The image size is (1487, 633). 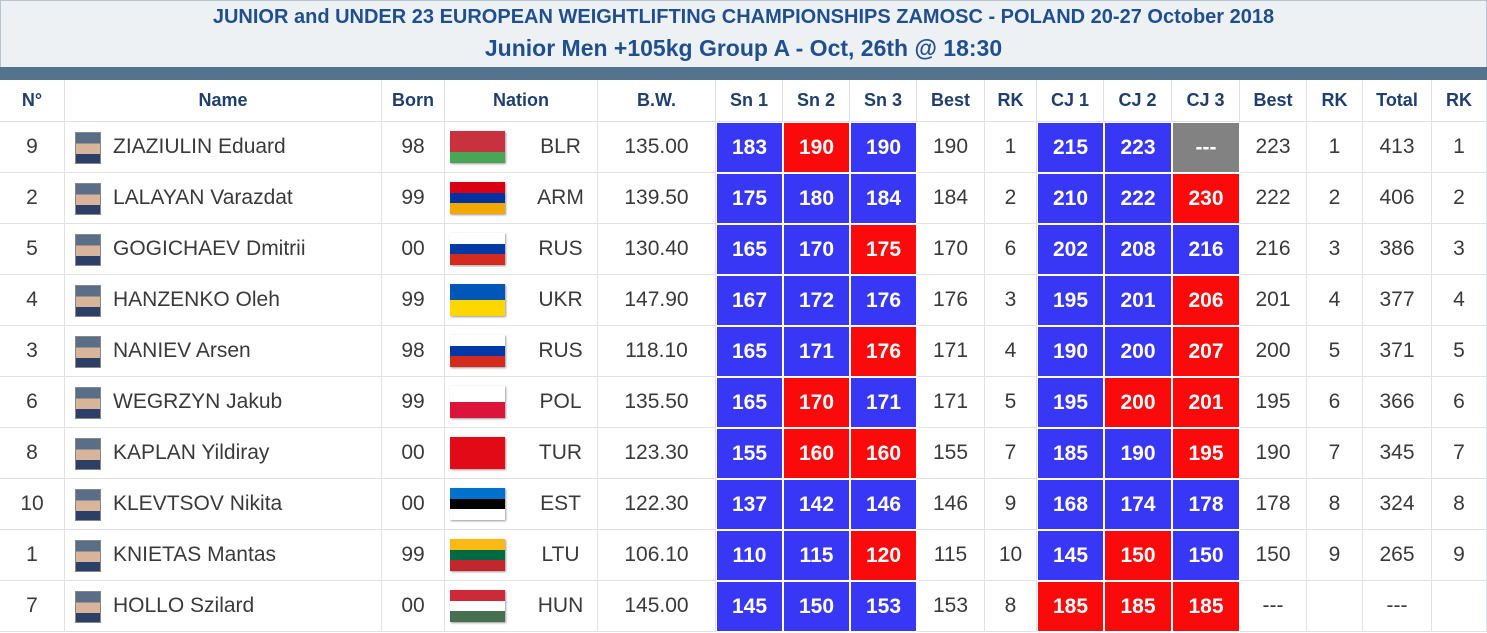 I want to click on cell: 00, so click(x=413, y=249).